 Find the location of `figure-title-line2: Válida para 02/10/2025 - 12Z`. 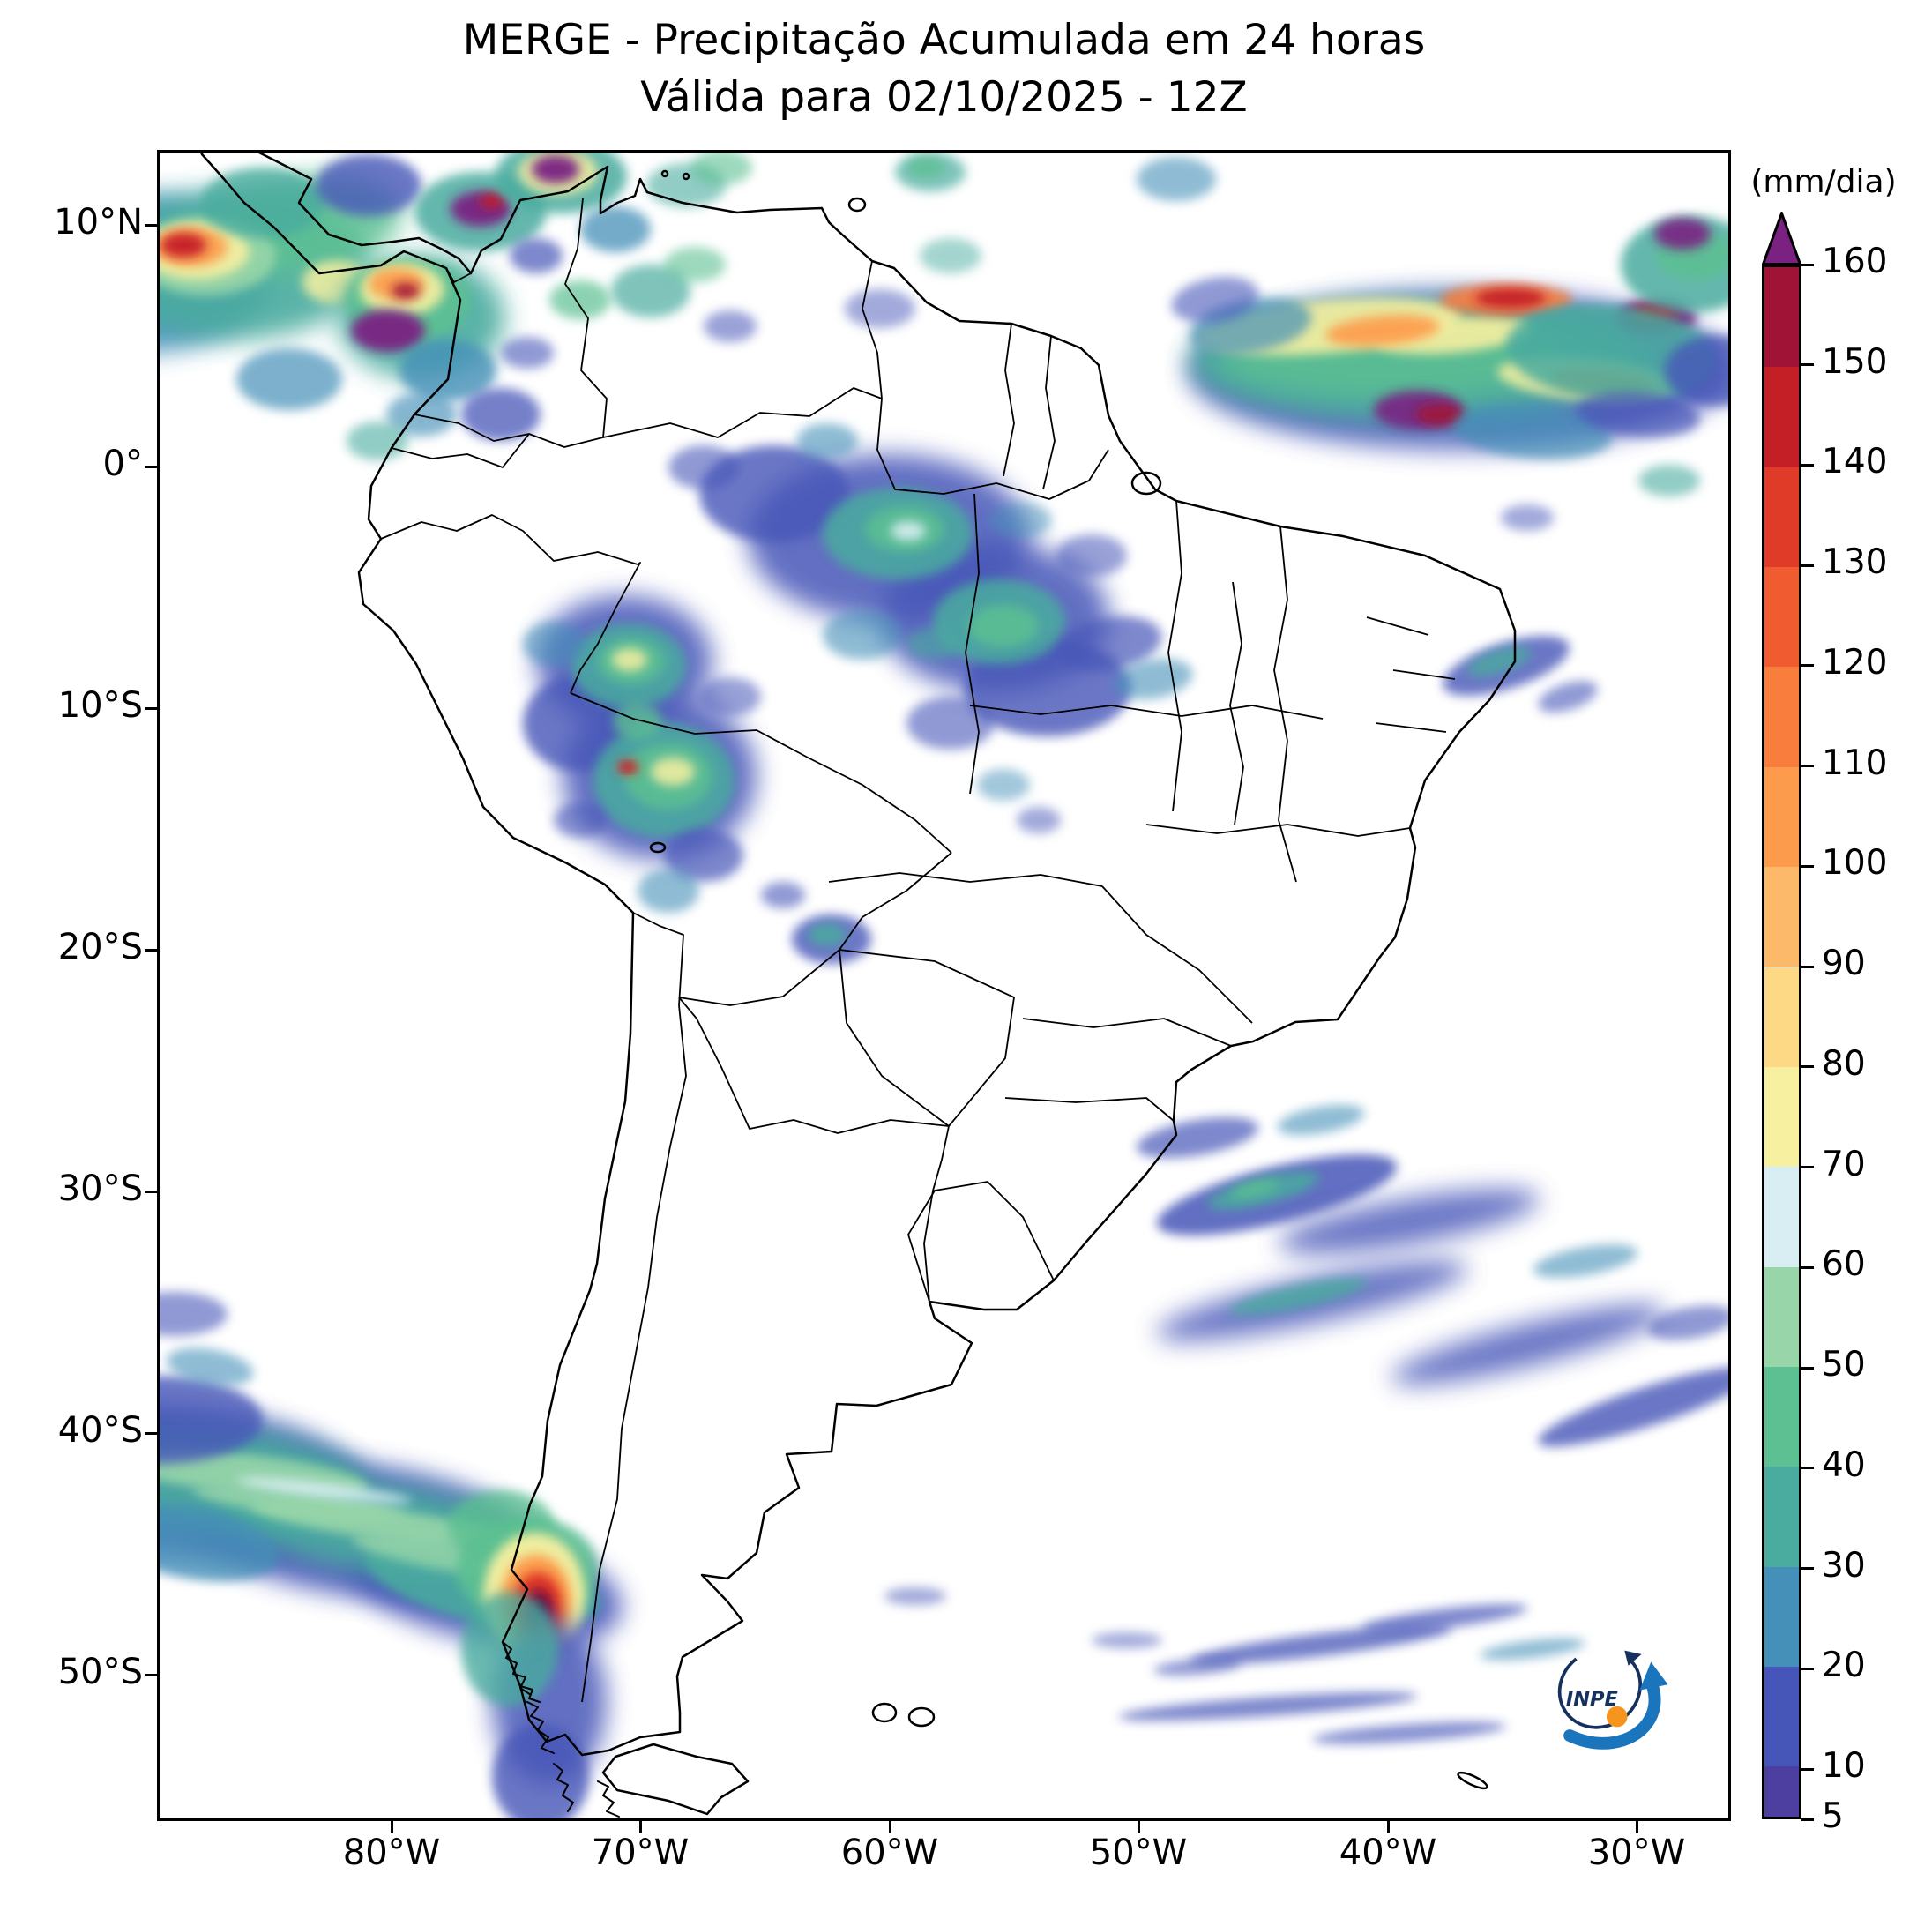

figure-title-line2: Válida para 02/10/2025 - 12Z is located at coordinates (944, 97).